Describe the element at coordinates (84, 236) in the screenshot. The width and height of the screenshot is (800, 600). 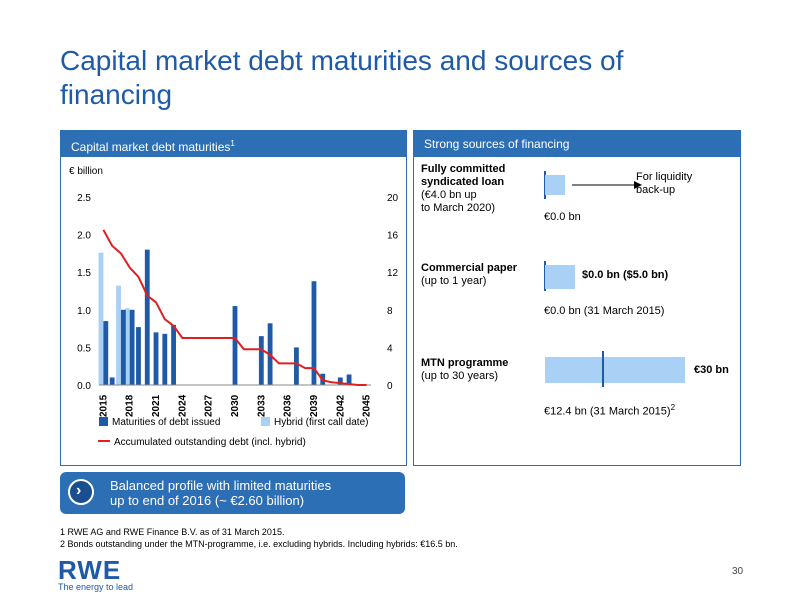
I see `y-left-tick-label: 2.0` at that location.